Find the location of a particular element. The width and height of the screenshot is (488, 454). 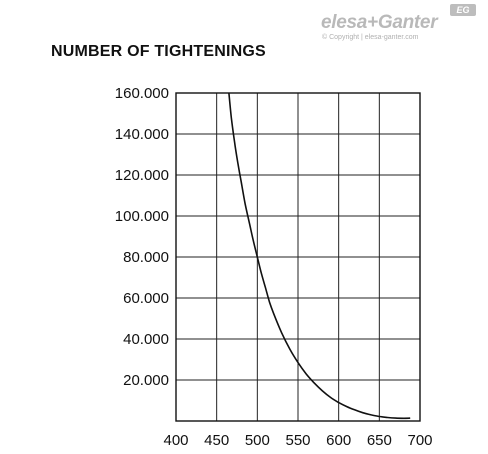

logo-brand-text: elesa+Ganter is located at coordinates (379, 22).